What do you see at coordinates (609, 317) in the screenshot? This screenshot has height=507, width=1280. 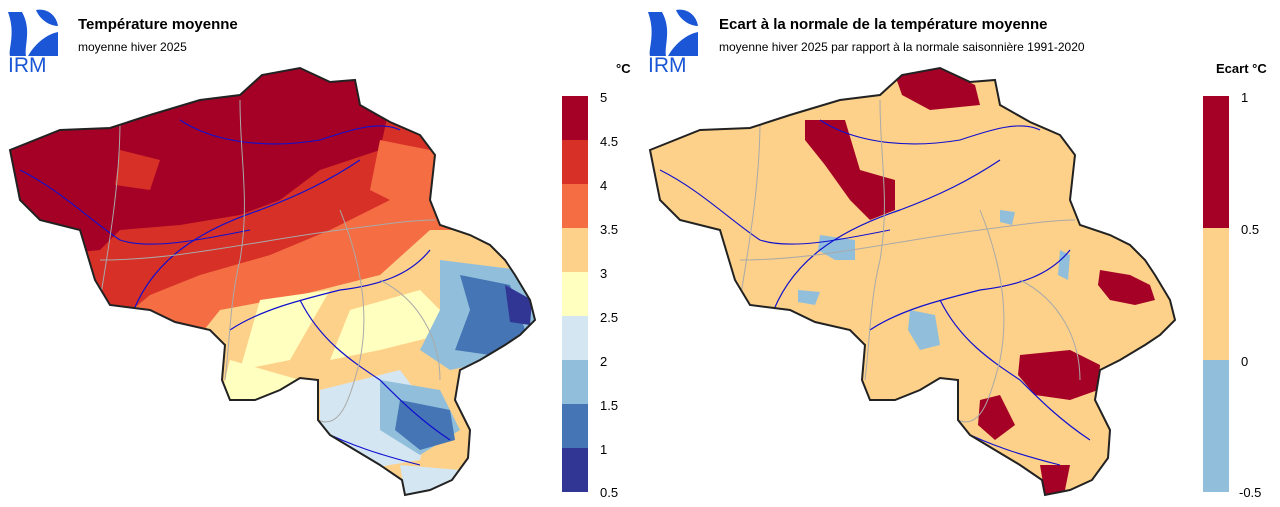 I see `legend-tick: 2.5` at bounding box center [609, 317].